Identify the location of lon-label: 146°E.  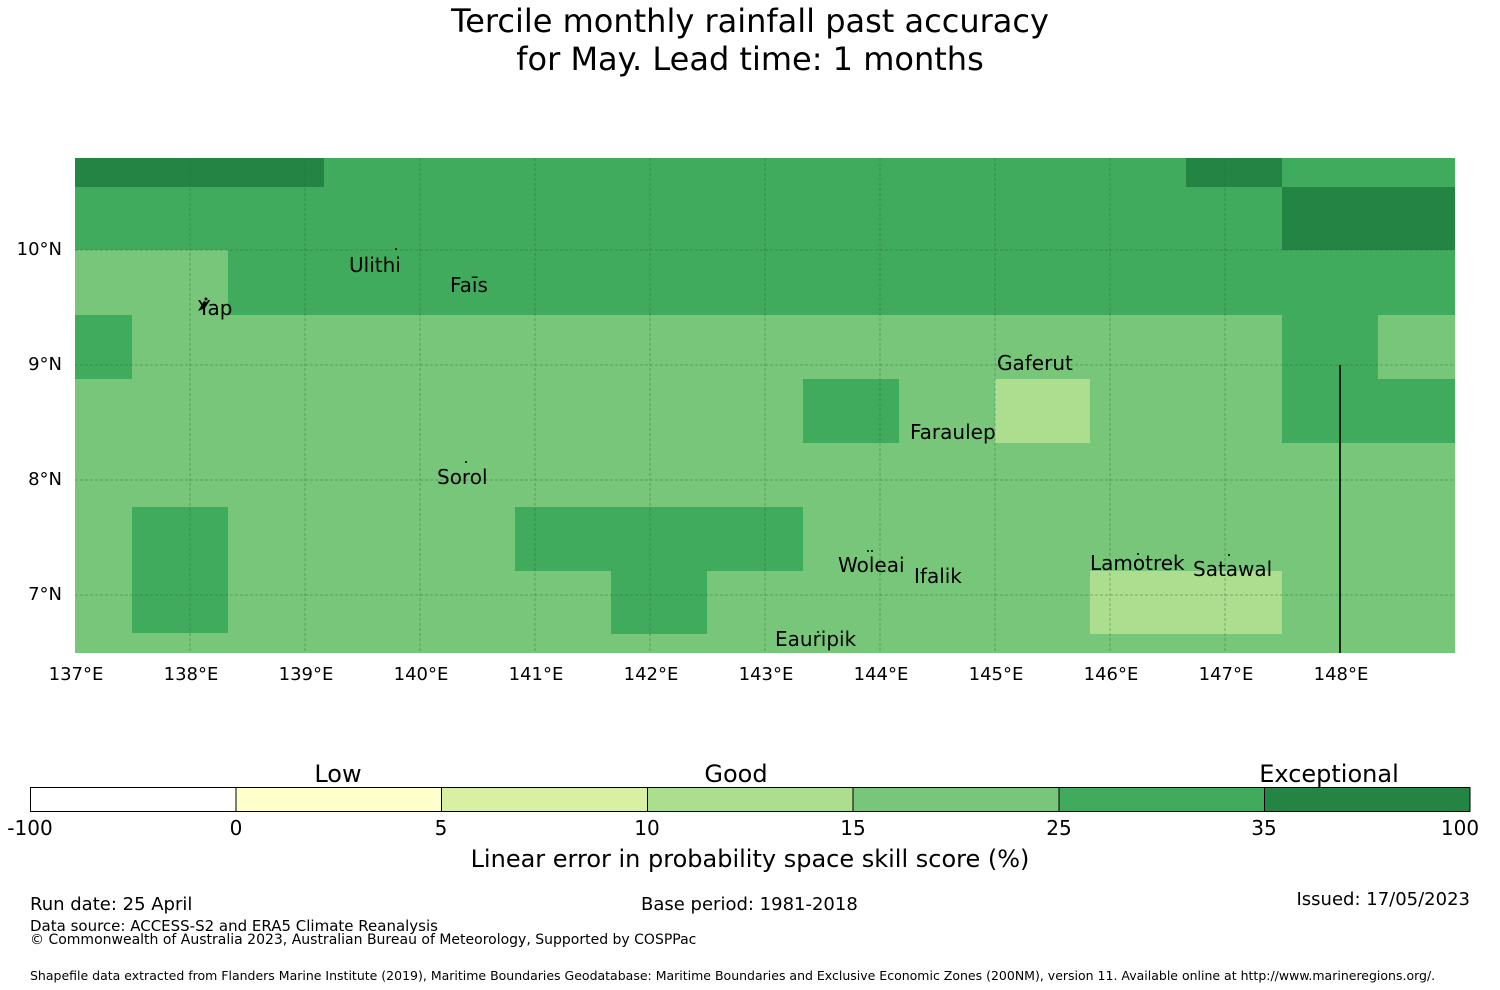
(1111, 674).